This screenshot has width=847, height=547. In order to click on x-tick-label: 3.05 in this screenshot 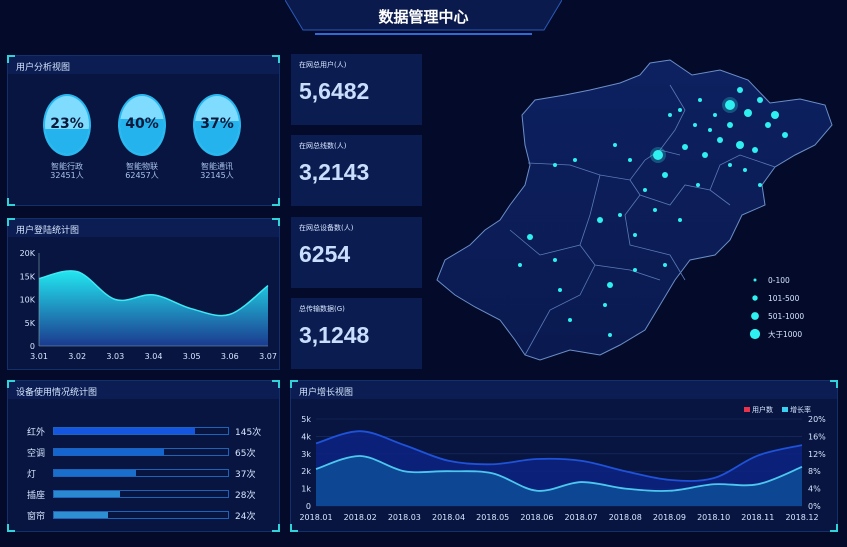, I will do `click(192, 356)`.